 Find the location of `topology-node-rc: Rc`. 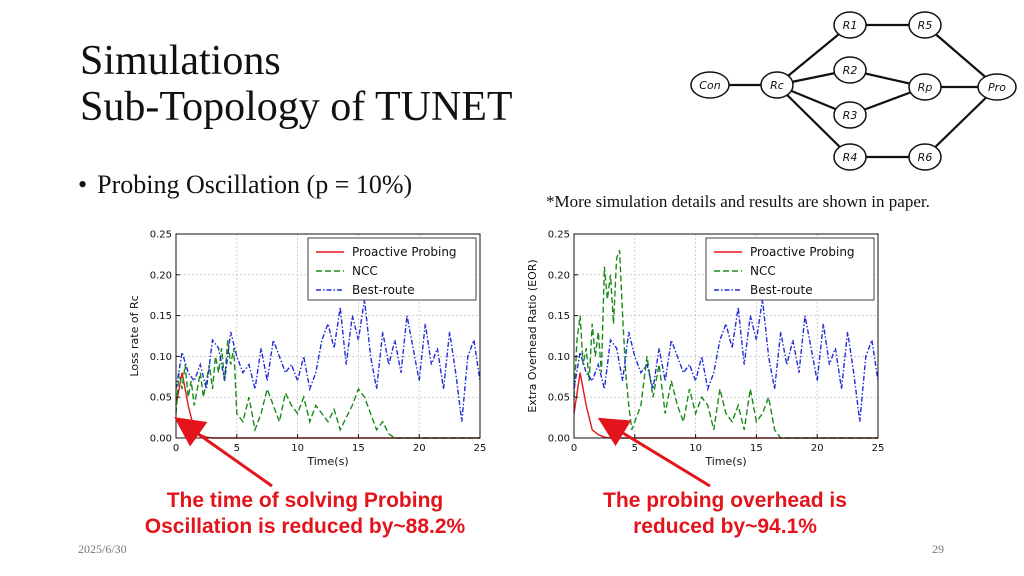

topology-node-rc: Rc is located at coordinates (777, 85).